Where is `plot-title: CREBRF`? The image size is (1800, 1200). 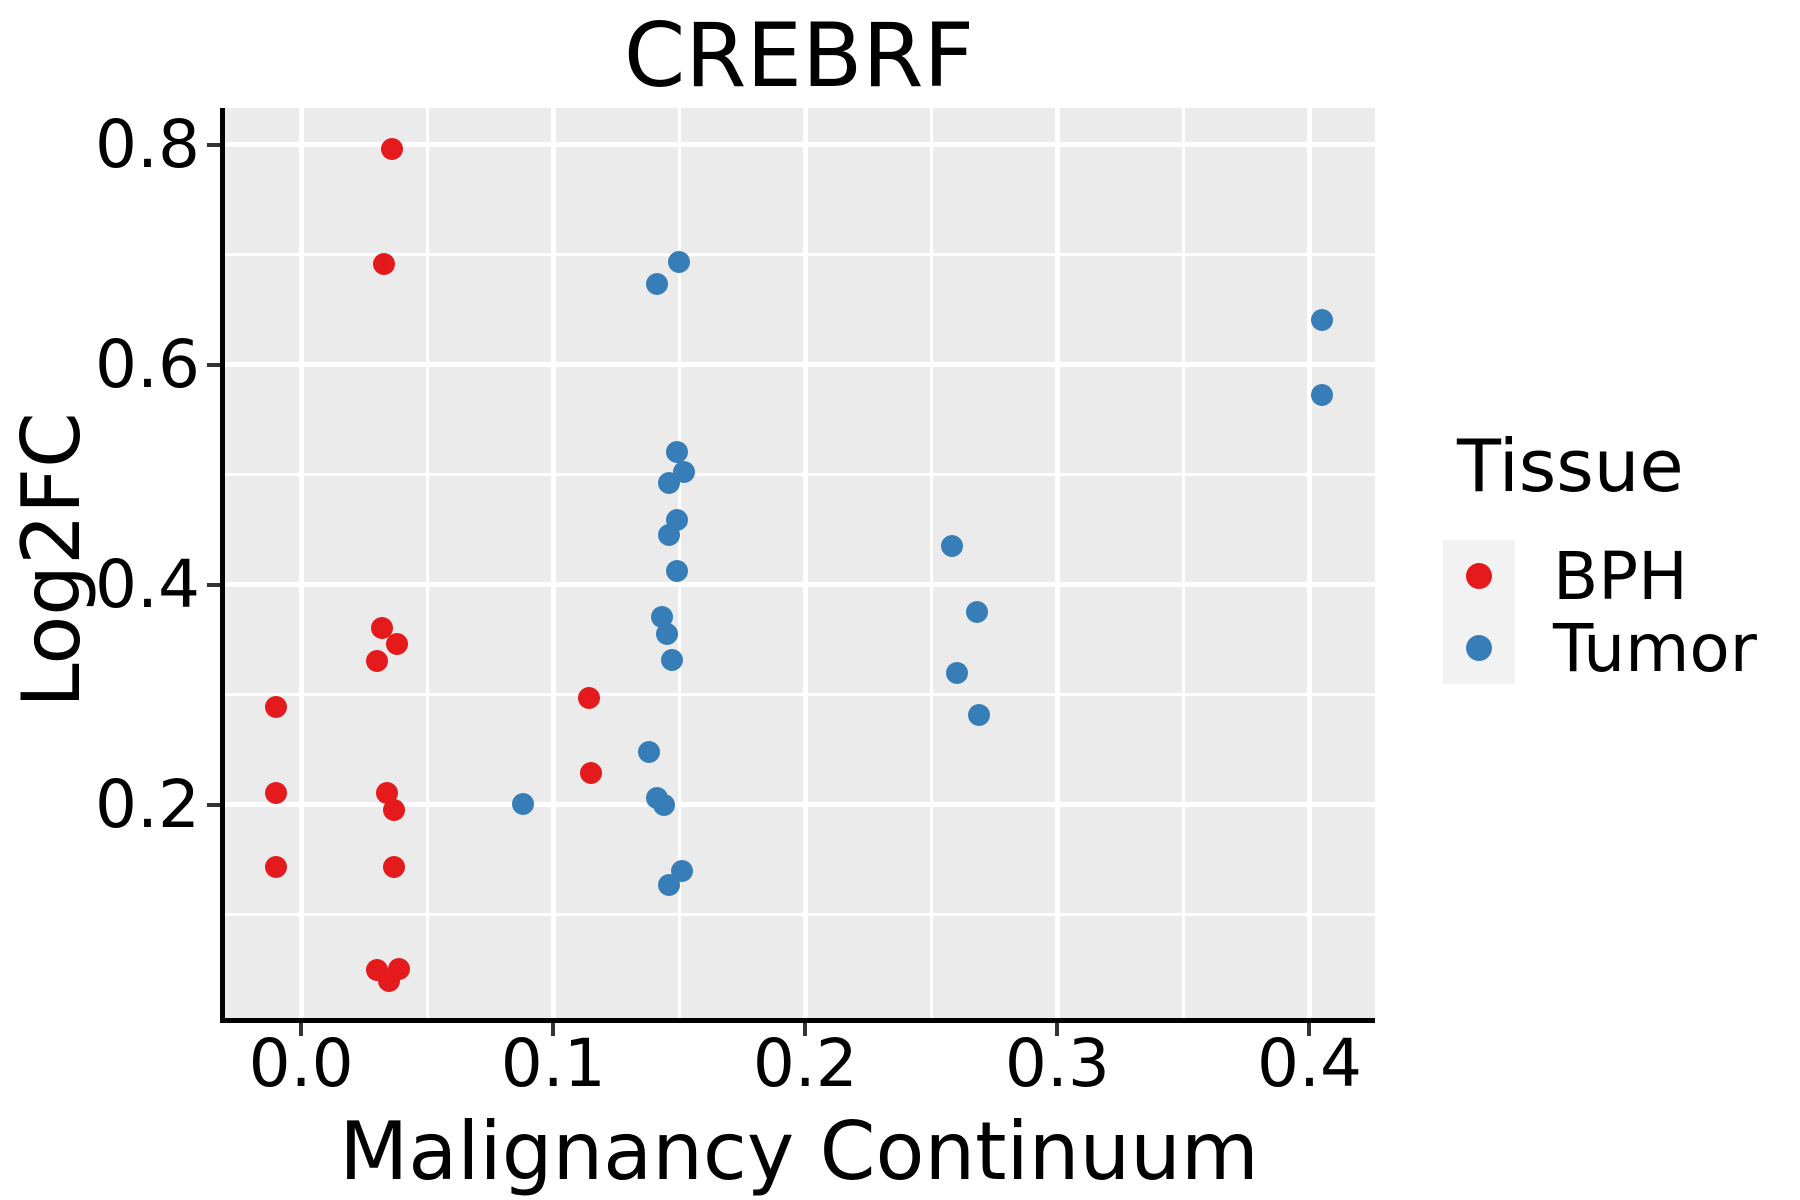 plot-title: CREBRF is located at coordinates (799, 55).